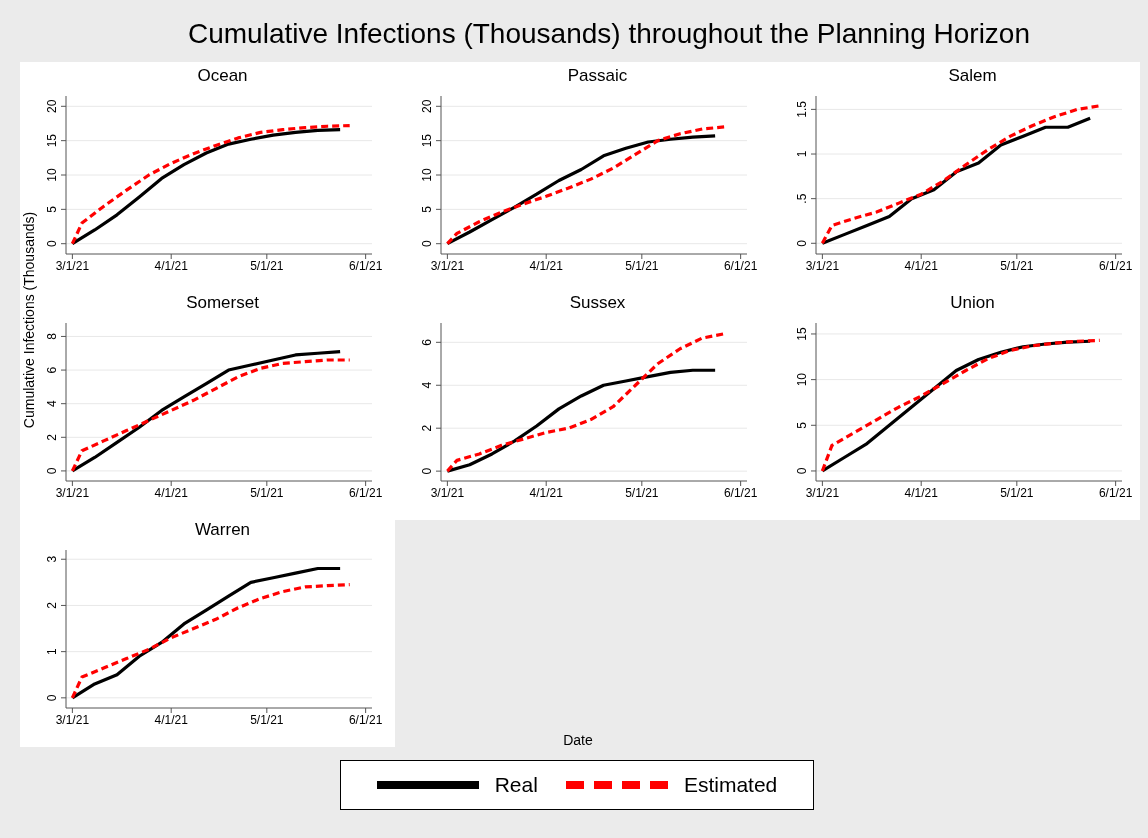 The width and height of the screenshot is (1148, 838). I want to click on chart-title: Sussex, so click(597, 302).